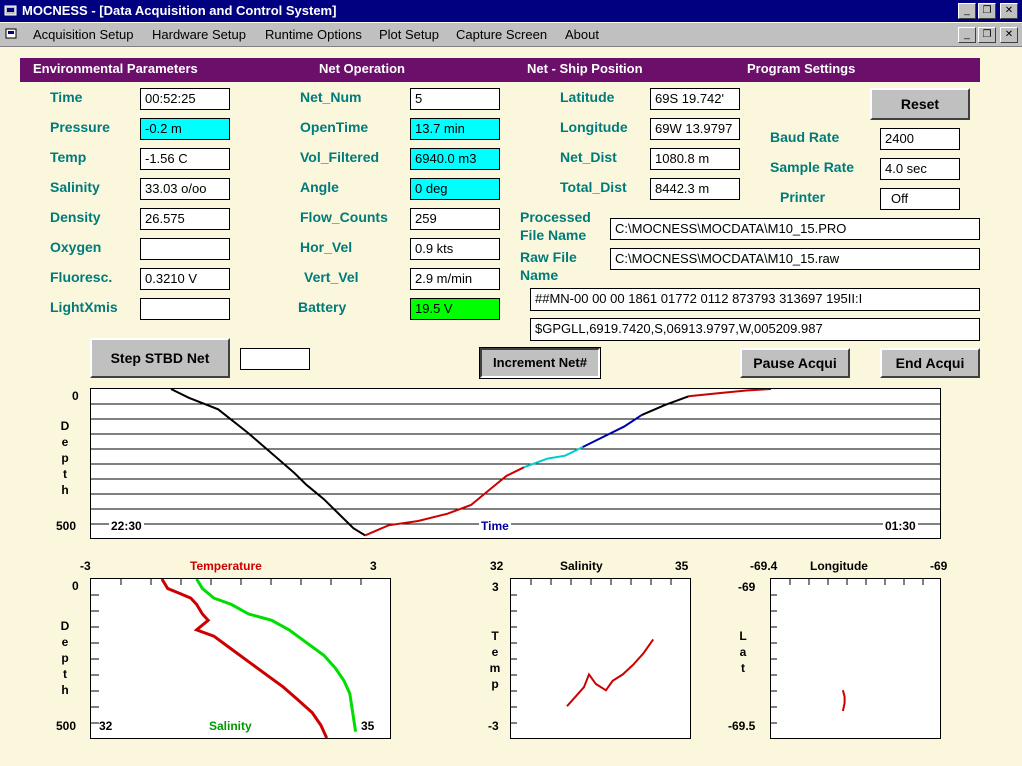 The image size is (1022, 766). What do you see at coordinates (920, 199) in the screenshot?
I see `printer-field: Off` at bounding box center [920, 199].